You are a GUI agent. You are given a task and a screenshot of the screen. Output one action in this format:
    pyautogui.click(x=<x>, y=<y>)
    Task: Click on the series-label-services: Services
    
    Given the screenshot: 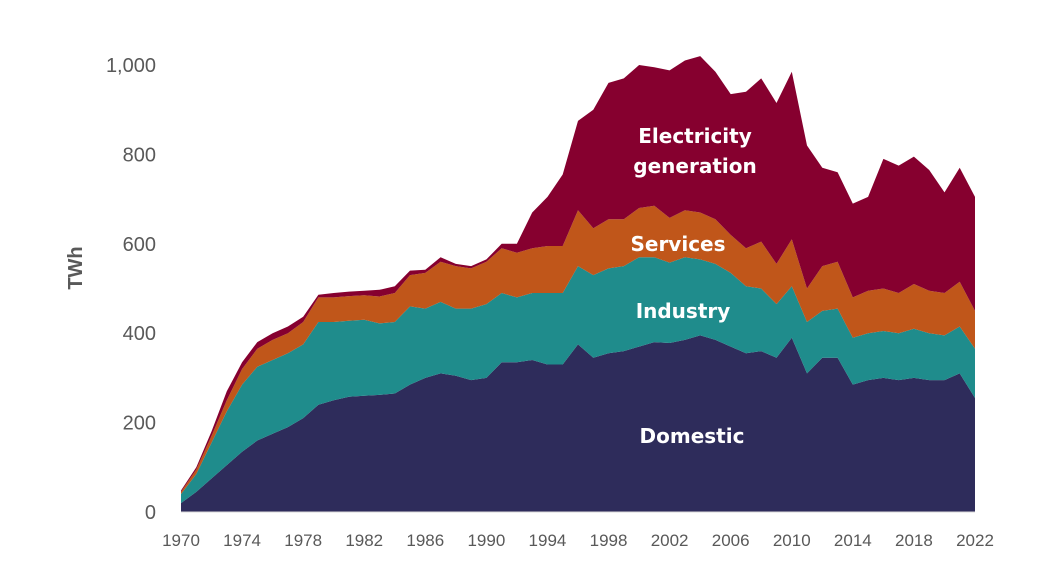 What is the action you would take?
    pyautogui.click(x=677, y=244)
    